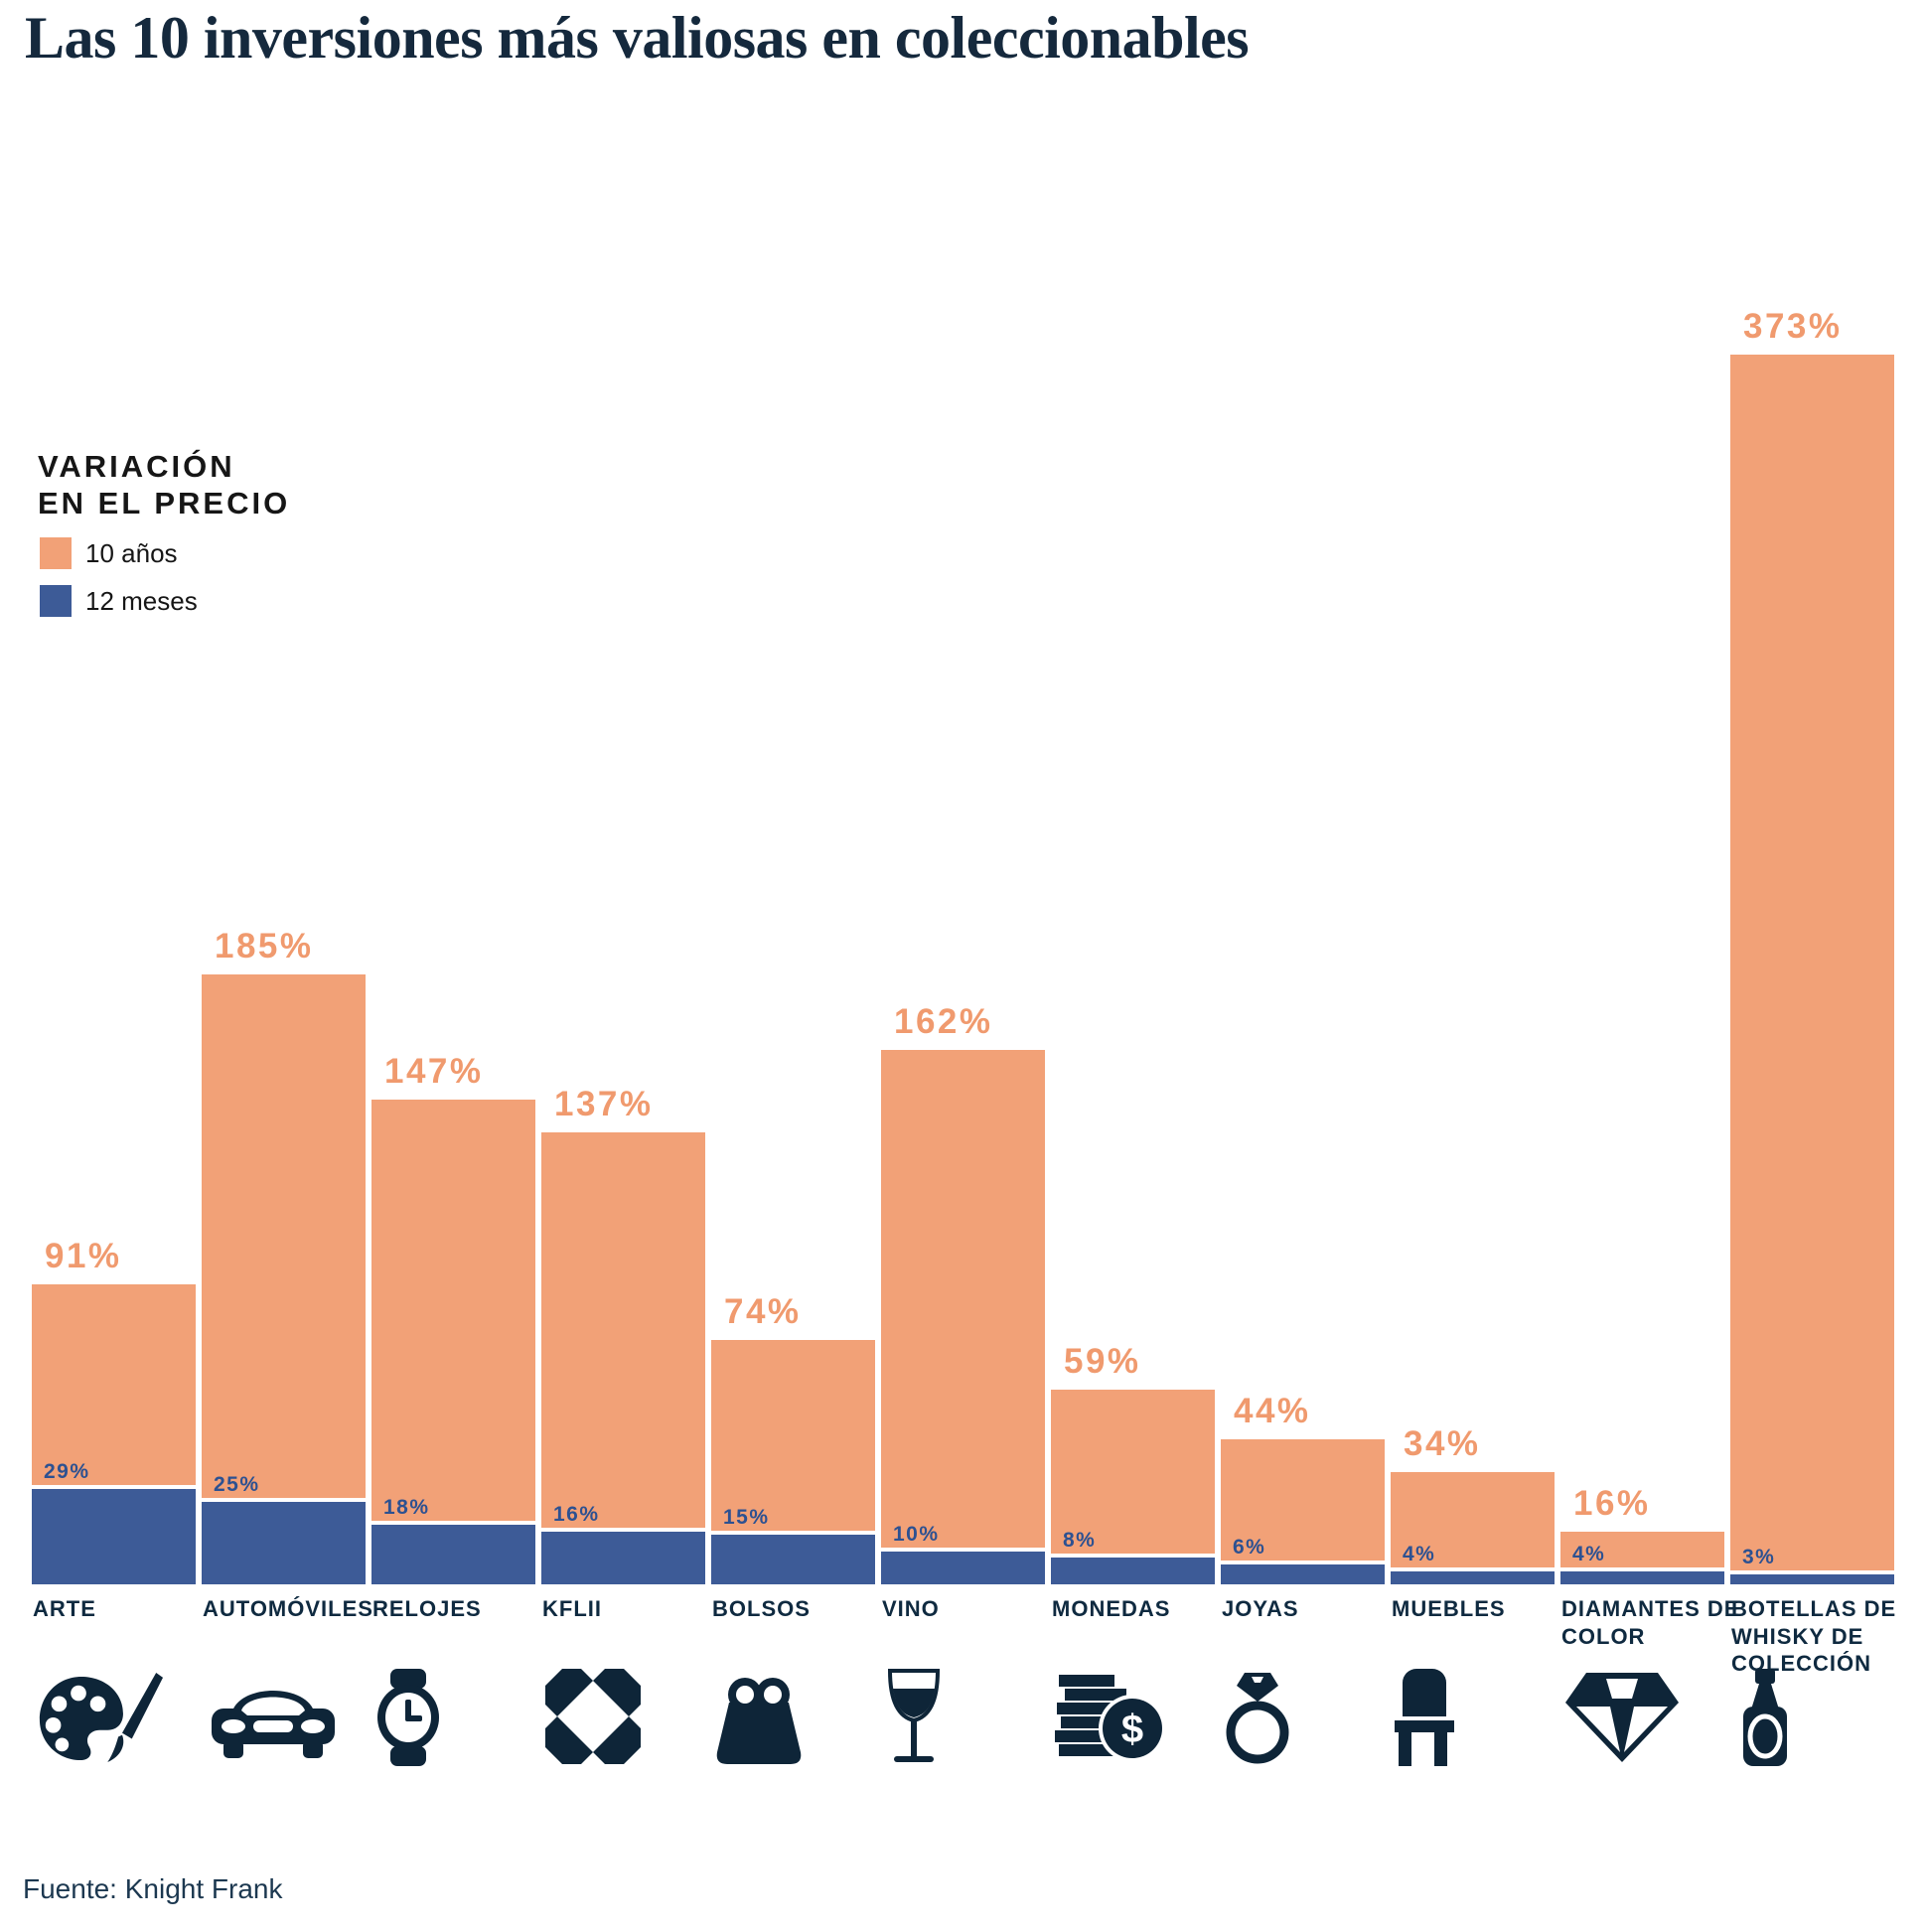 The width and height of the screenshot is (1927, 1932). What do you see at coordinates (1651, 1622) in the screenshot?
I see `category-label-diamantes-de-color: DIAMANTES DE COLOR` at bounding box center [1651, 1622].